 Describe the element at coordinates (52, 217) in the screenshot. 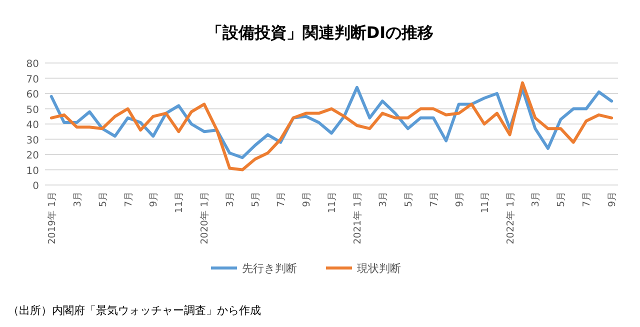

I see `x-tick-label: 2019年 1月` at that location.